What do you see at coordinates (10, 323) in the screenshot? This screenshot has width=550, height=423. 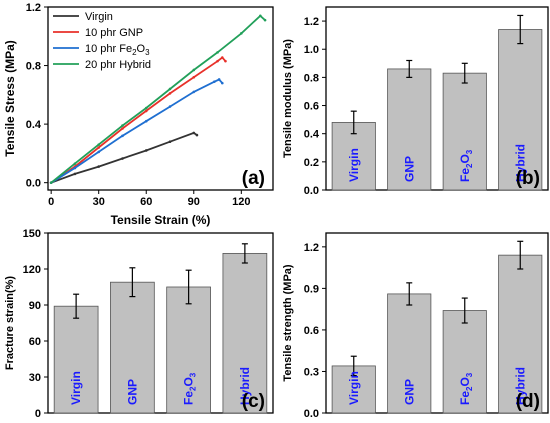 I see `y-axis-label: Fracture strain(%)` at bounding box center [10, 323].